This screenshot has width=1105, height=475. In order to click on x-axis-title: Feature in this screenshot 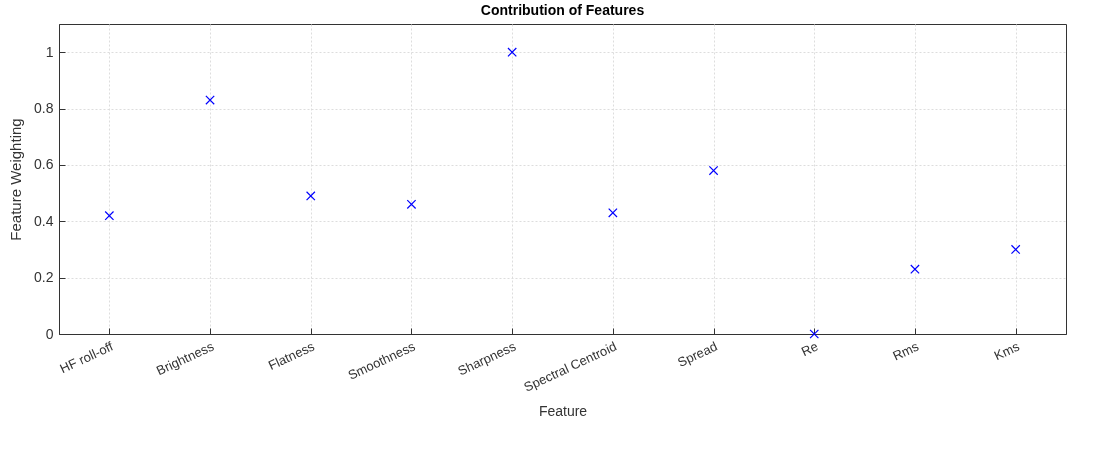, I will do `click(563, 410)`.